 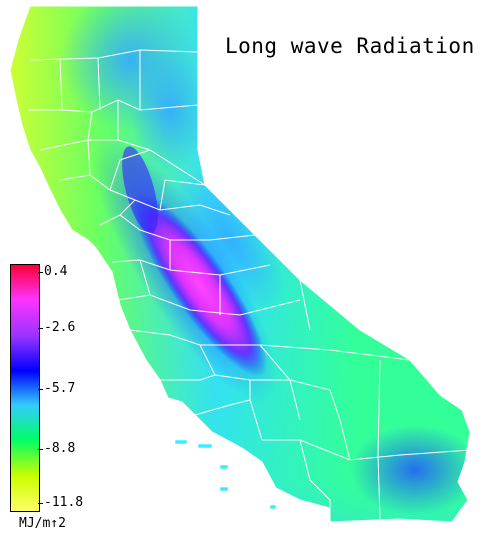 What do you see at coordinates (25, 388) in the screenshot?
I see `color-scale-bar` at bounding box center [25, 388].